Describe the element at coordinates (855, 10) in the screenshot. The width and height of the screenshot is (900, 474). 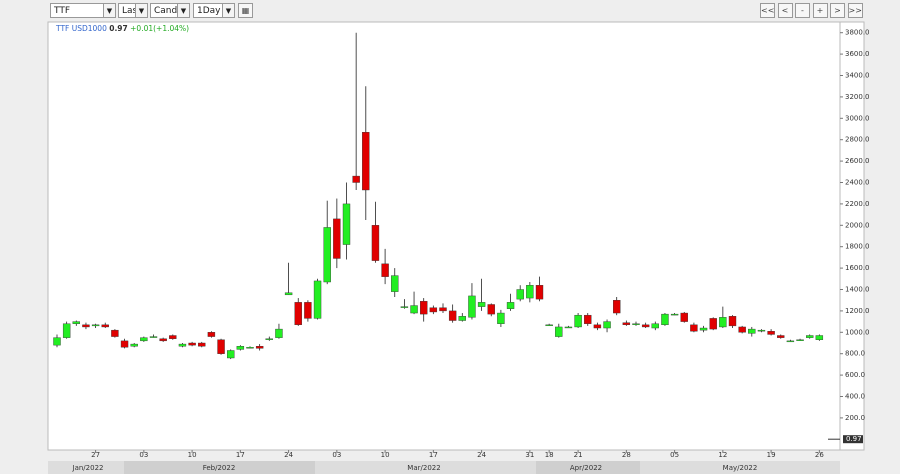
I see `nav-button: >>` at that location.